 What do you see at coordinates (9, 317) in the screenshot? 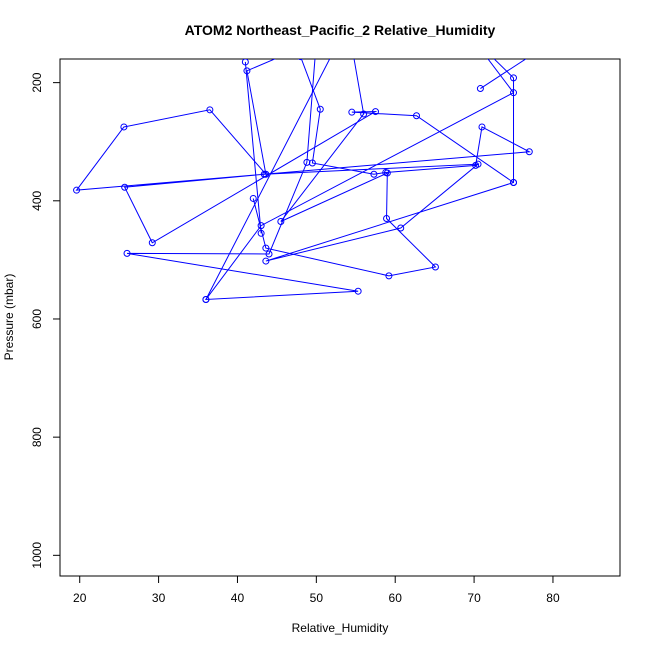
I see `y-axis-label: Pressure (mbar)` at bounding box center [9, 317].